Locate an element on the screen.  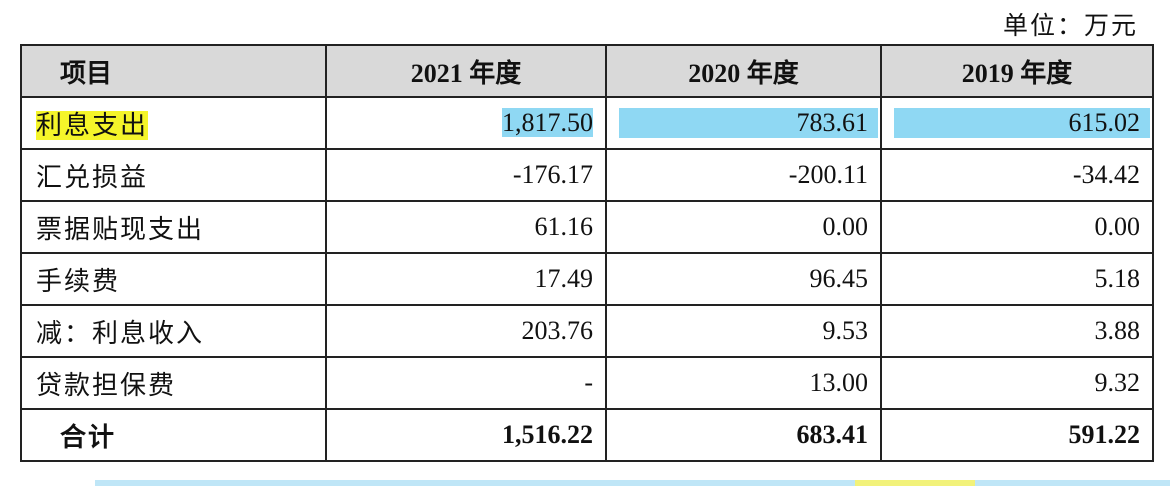
cell-value: 683.41 is located at coordinates (743, 435).